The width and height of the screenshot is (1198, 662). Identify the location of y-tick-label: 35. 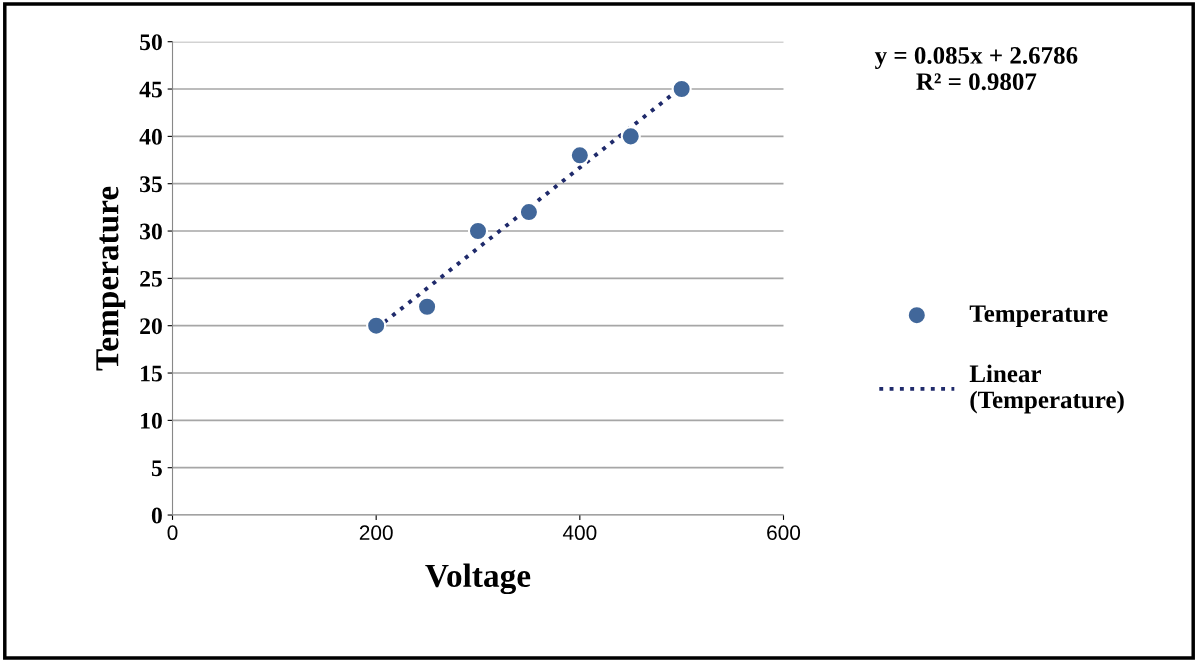
(151, 184).